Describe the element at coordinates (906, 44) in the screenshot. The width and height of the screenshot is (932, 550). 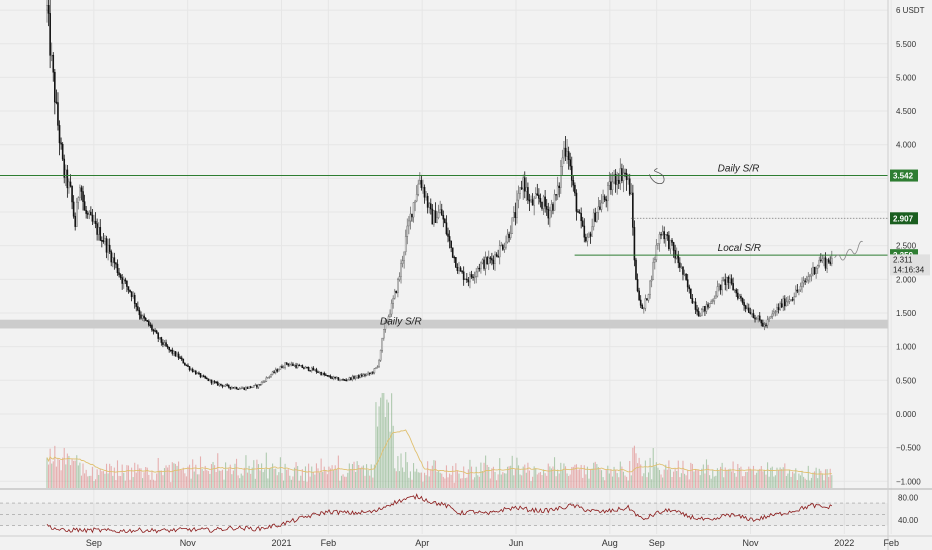
I see `price-tick-label: 5.500` at that location.